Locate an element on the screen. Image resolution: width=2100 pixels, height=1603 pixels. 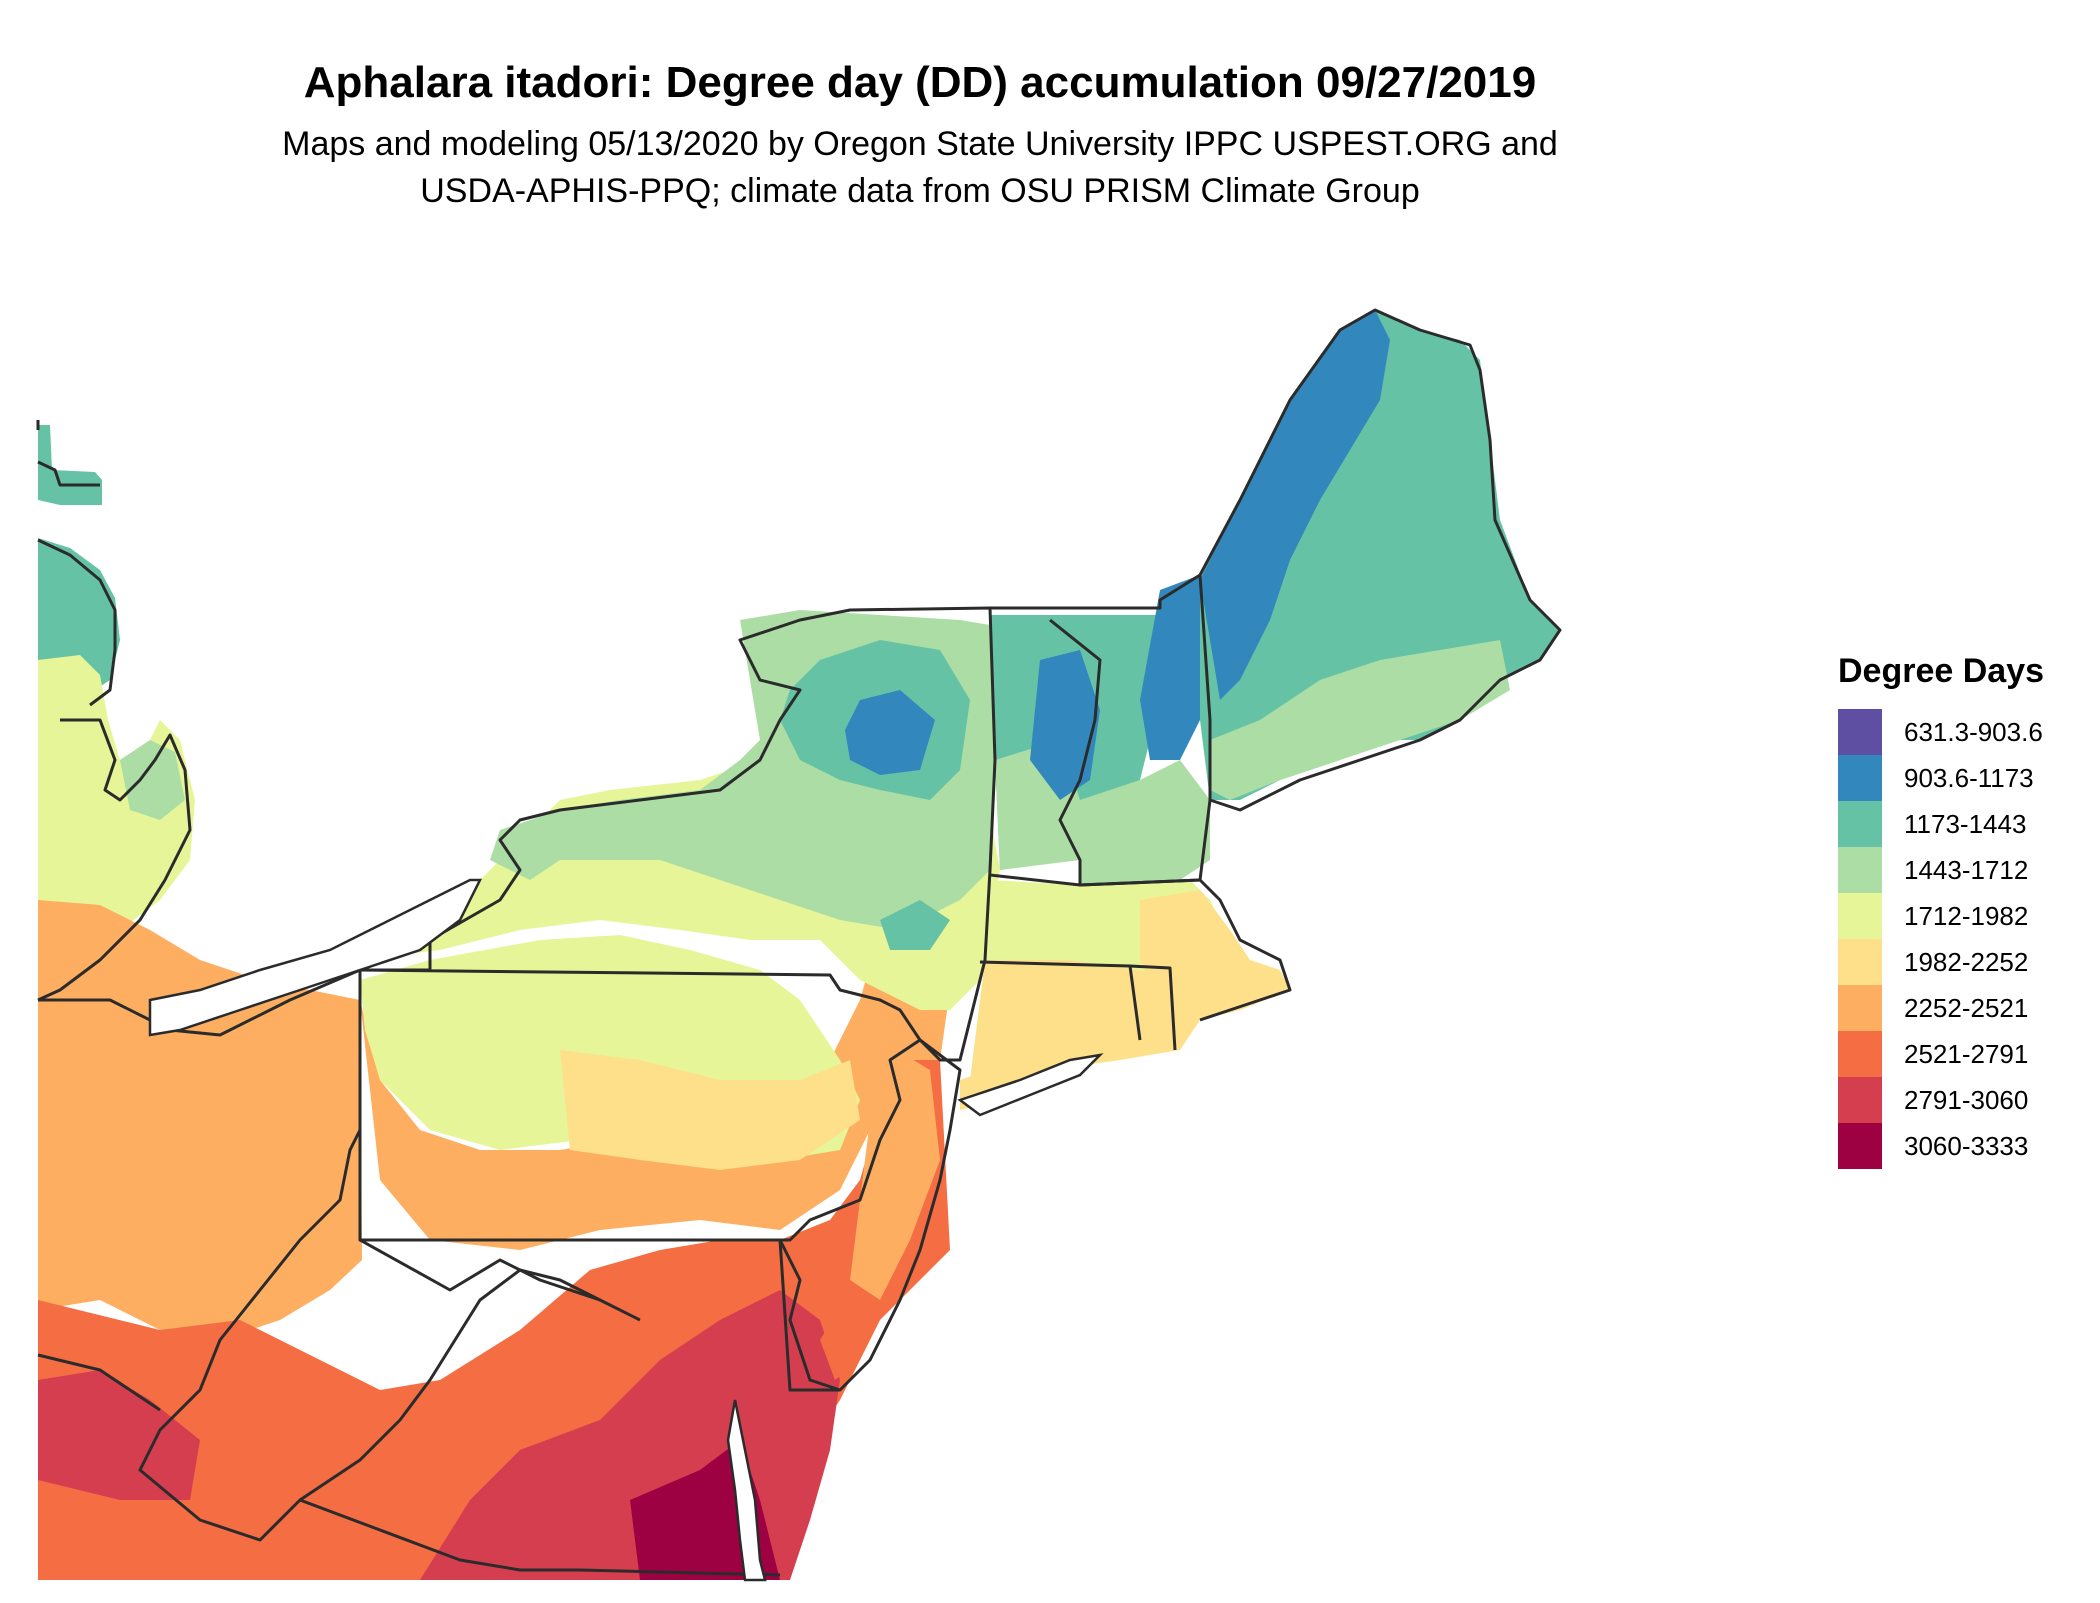
zone-903-1173-ny is located at coordinates (890, 732).